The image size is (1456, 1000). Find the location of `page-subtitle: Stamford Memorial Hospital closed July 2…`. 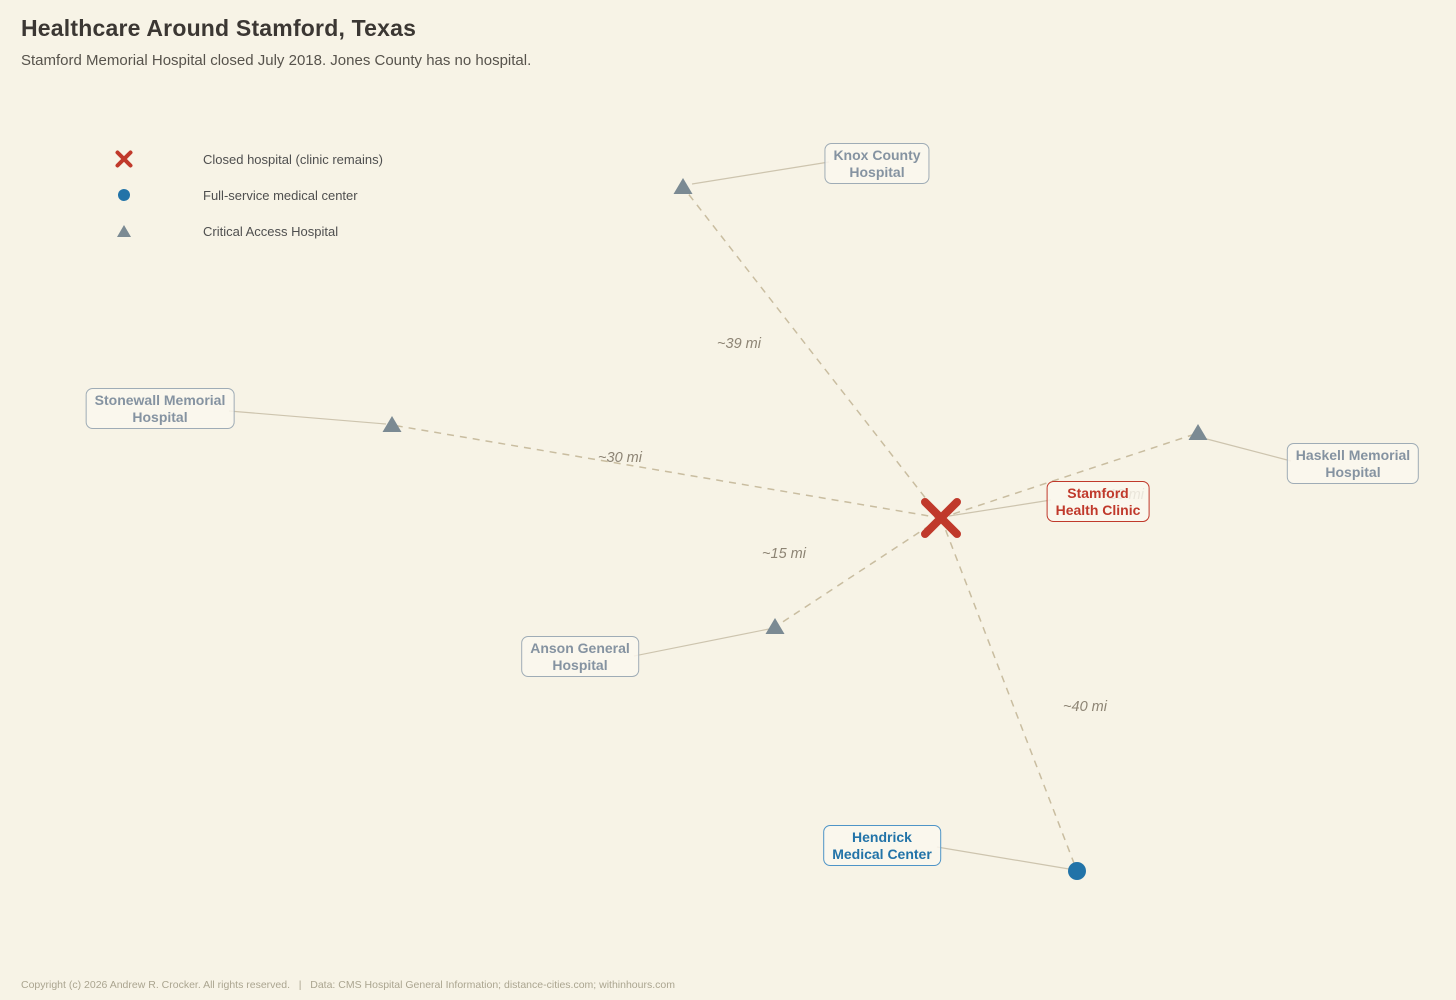

page-subtitle: Stamford Memorial Hospital closed July 2… is located at coordinates (276, 60).